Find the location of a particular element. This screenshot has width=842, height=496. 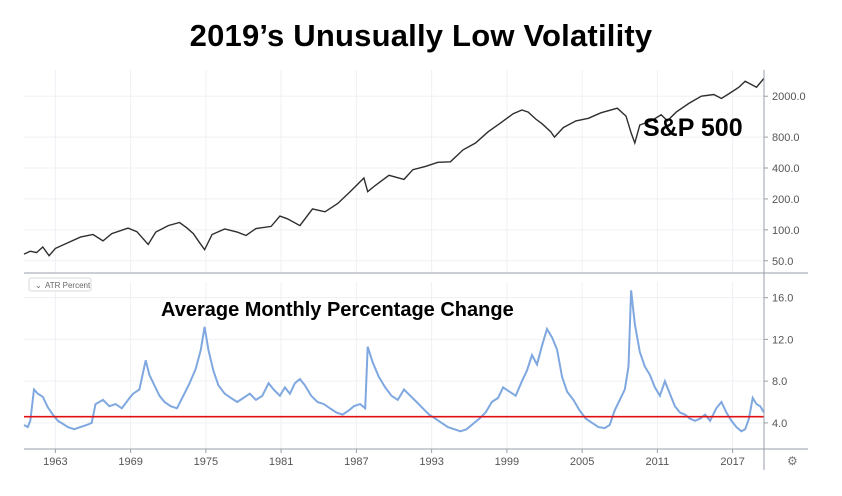

price-tick-label: 2000.0 is located at coordinates (789, 97).